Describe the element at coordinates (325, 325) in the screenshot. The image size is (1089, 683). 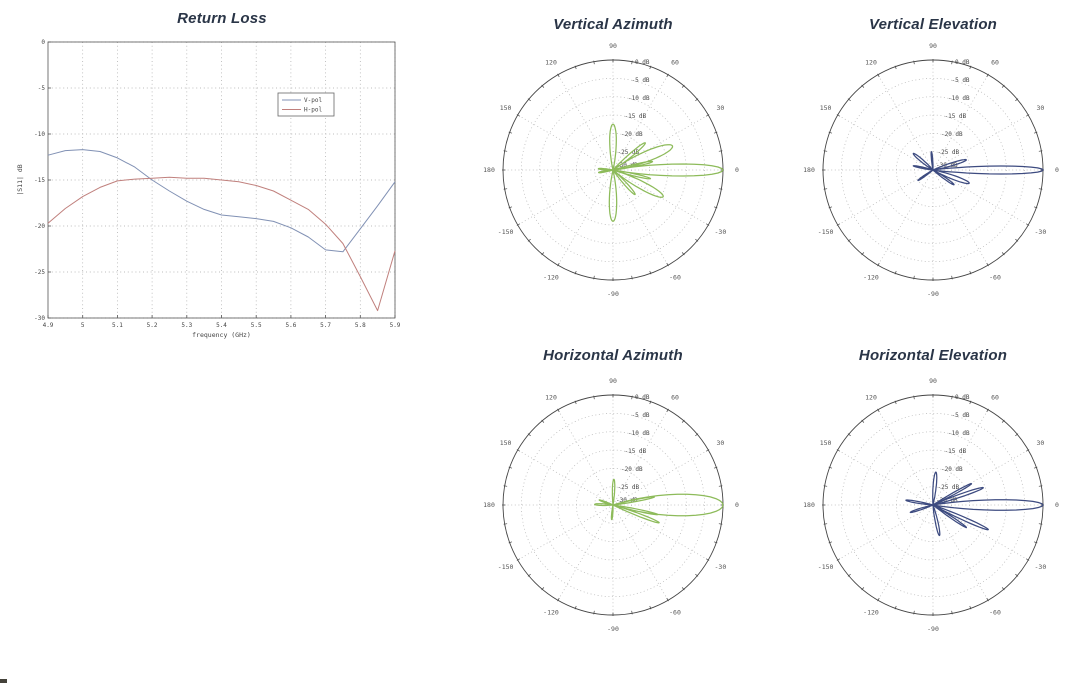
I see `svg-text: 5.7` at that location.